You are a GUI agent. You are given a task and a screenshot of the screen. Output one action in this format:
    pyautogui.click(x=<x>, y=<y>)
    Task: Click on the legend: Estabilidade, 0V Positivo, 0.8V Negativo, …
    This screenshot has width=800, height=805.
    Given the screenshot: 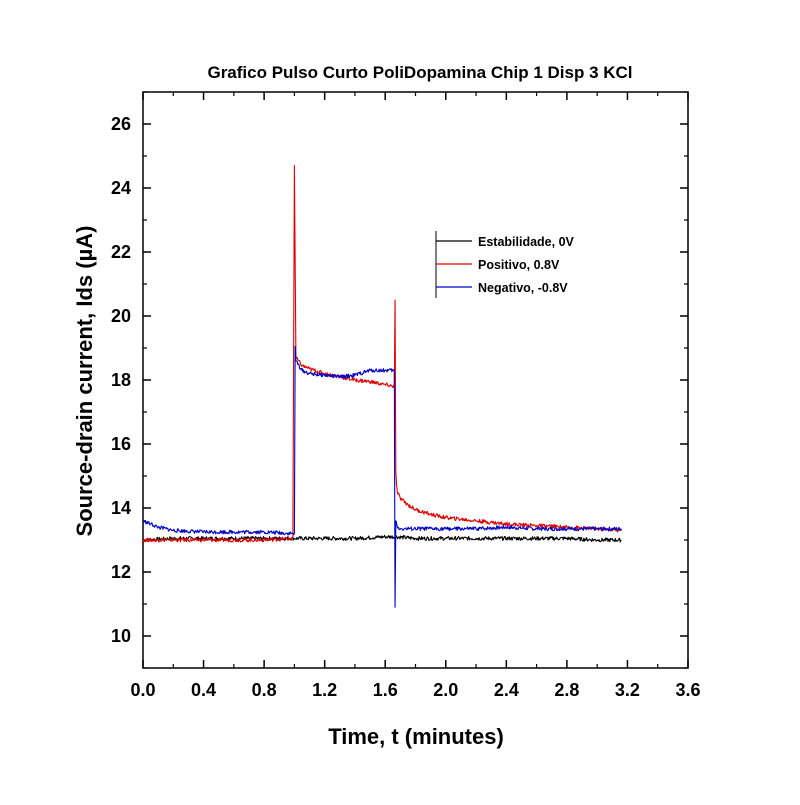 What is the action you would take?
    pyautogui.click(x=505, y=264)
    